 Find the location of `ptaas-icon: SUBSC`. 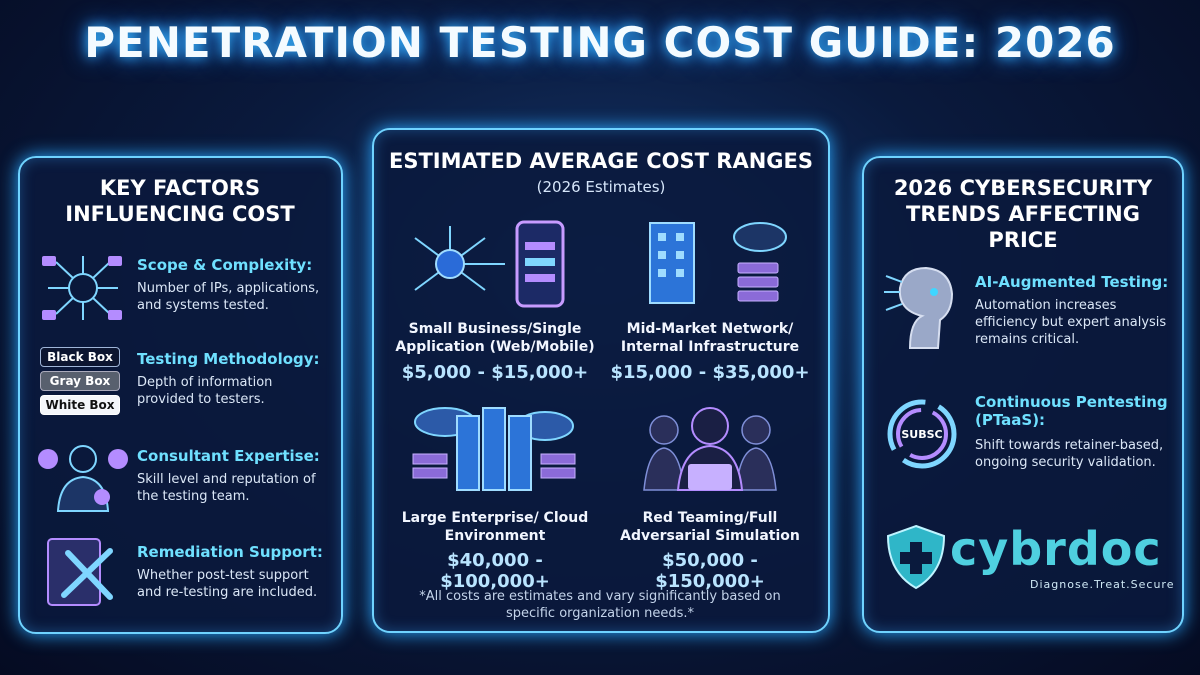

ptaas-icon: SUBSC is located at coordinates (922, 434).